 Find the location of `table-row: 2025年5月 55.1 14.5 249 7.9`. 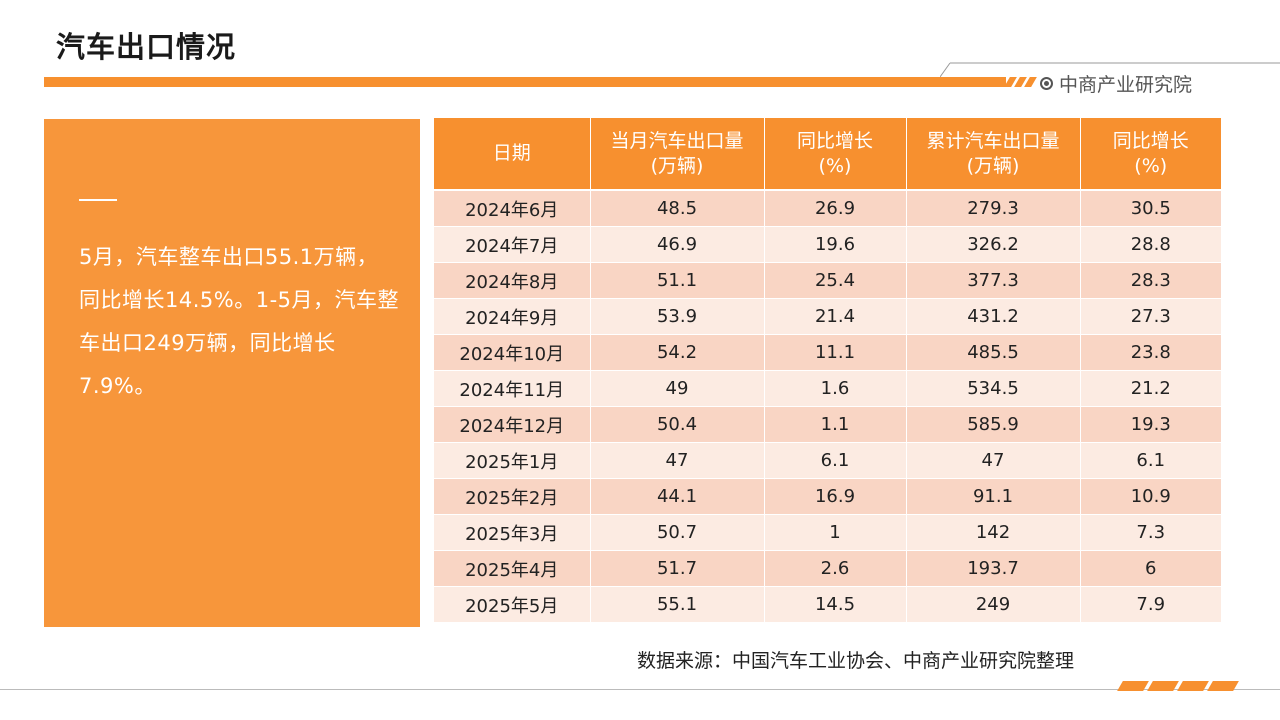

table-row: 2025年5月 55.1 14.5 249 7.9 is located at coordinates (827, 604).